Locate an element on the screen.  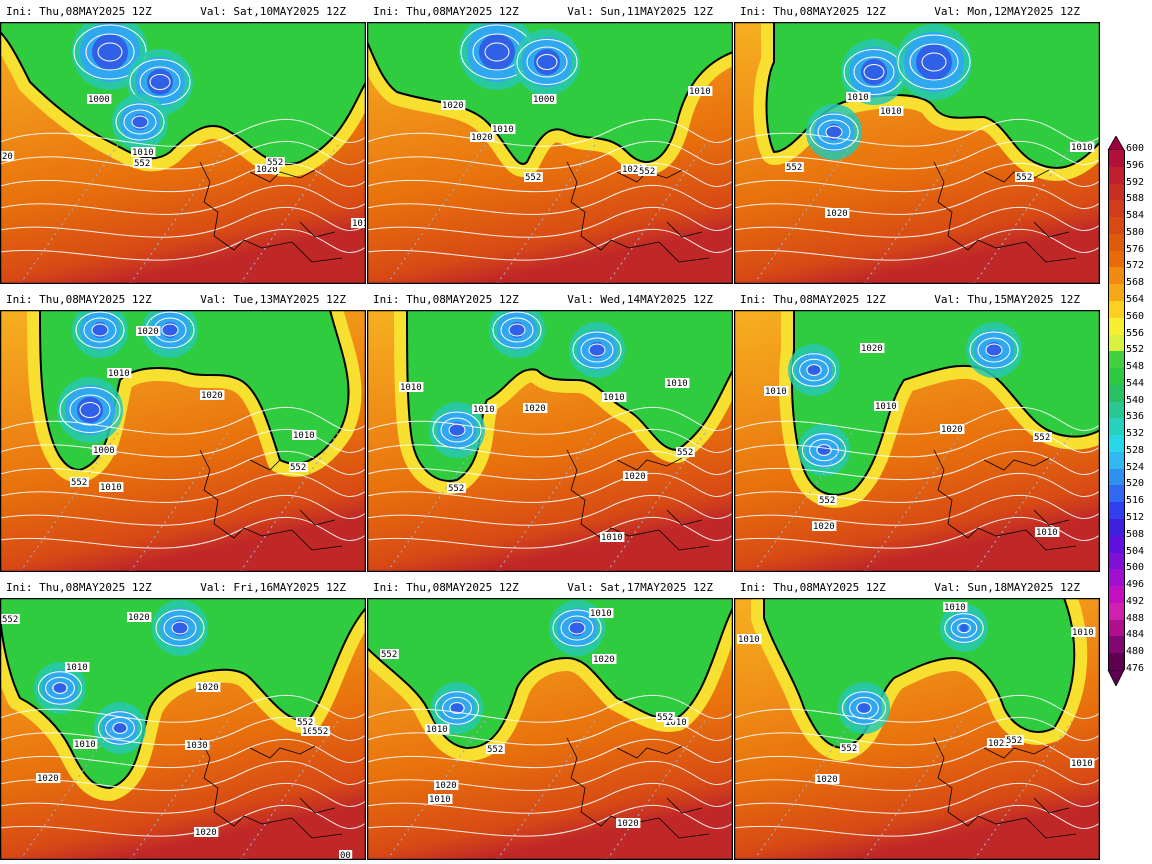
map-canvas: 1010 1010 1020 1010 552 1020 552 1010 1010 is located at coordinates (550, 441).